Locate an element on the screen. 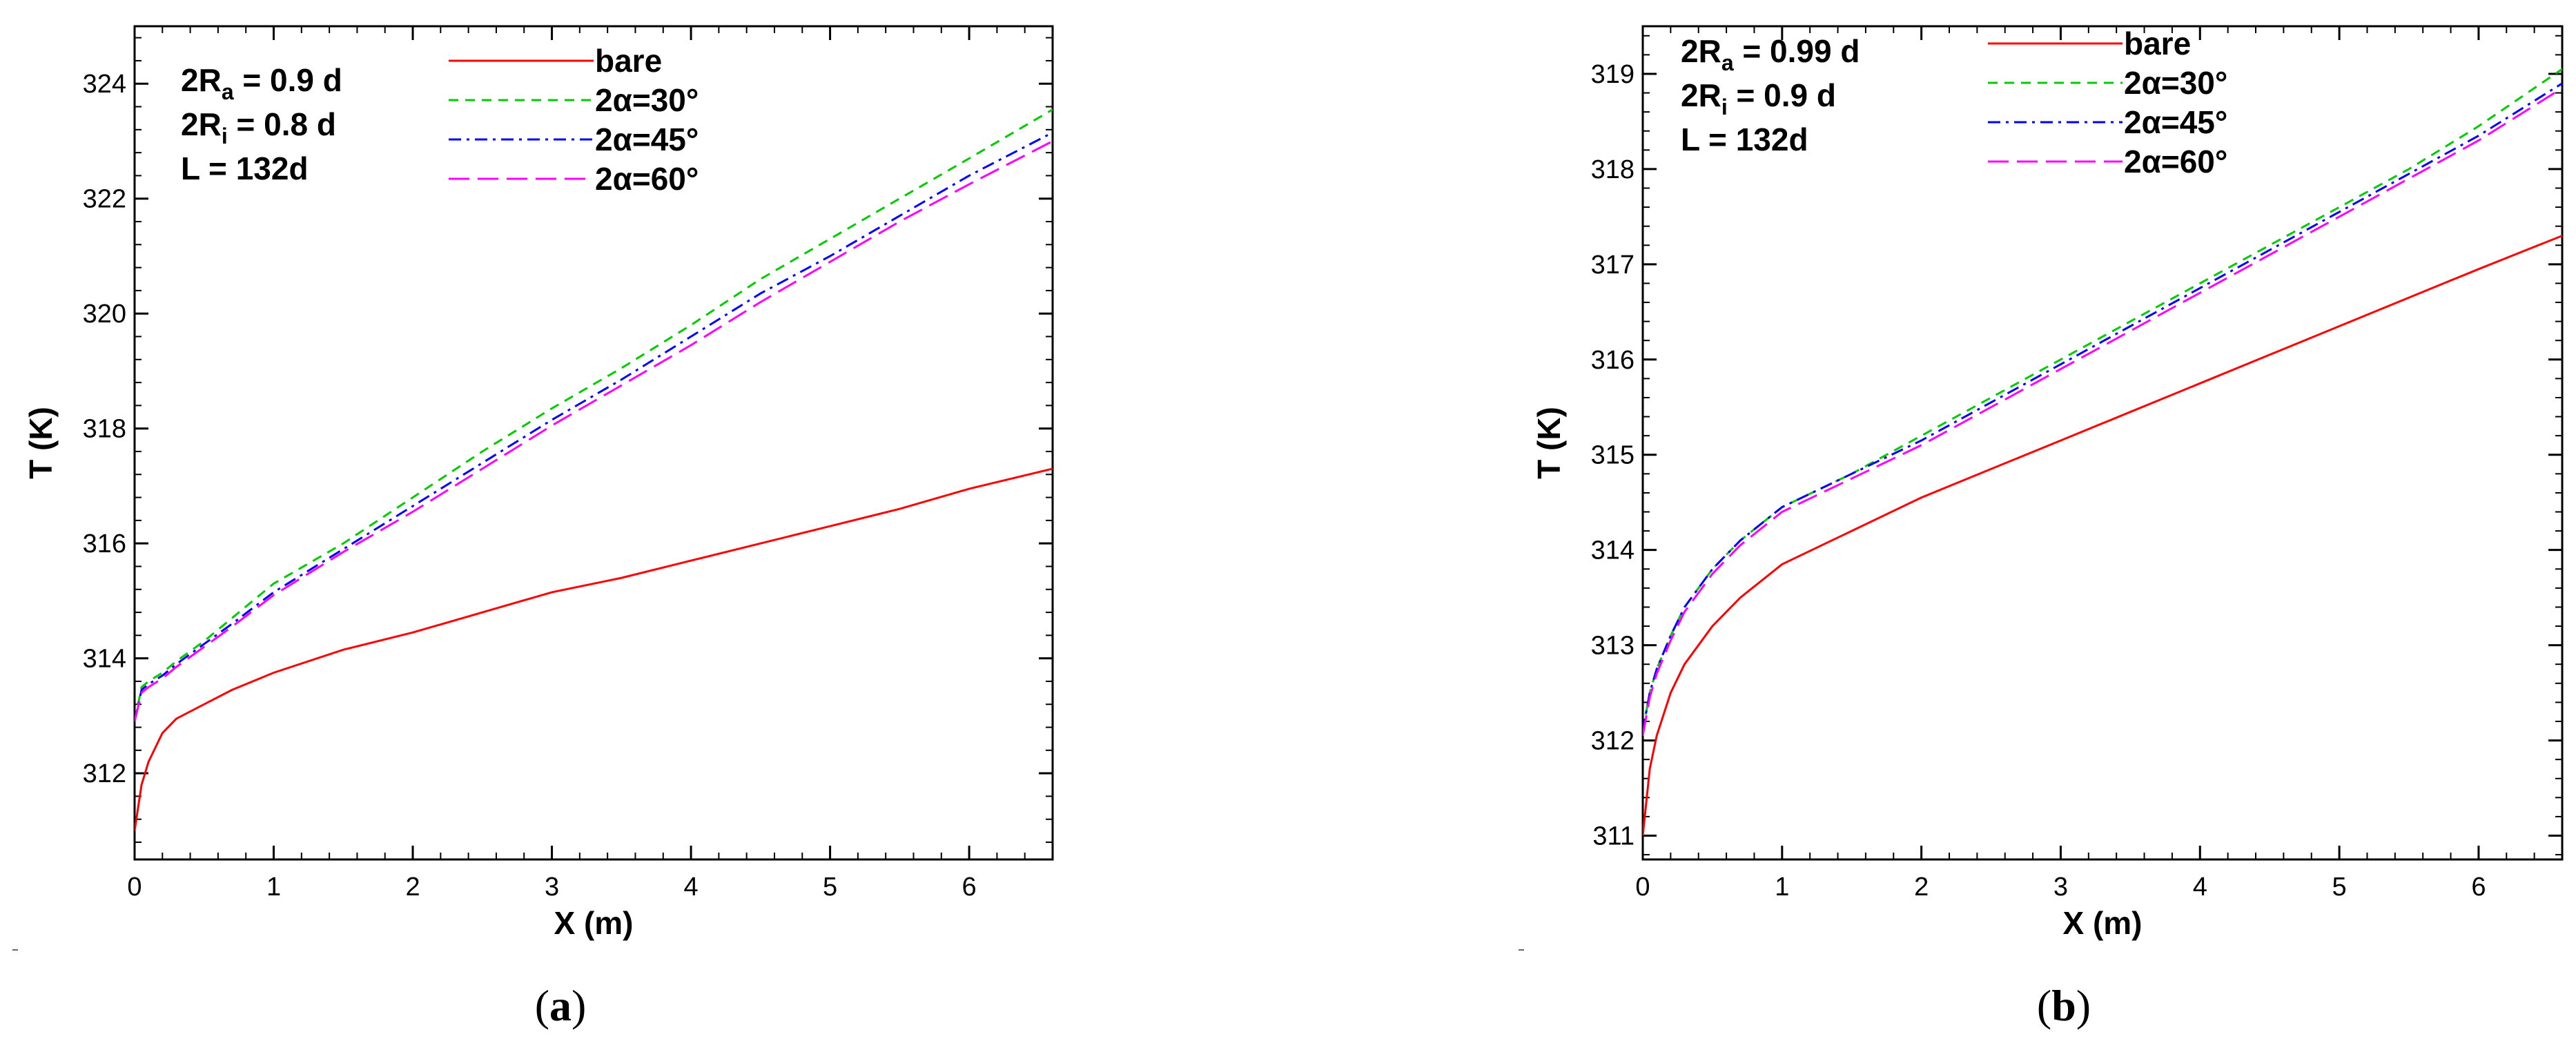 This screenshot has height=1050, width=2576. param-annotation: 2Ri = 0.8 d is located at coordinates (258, 127).